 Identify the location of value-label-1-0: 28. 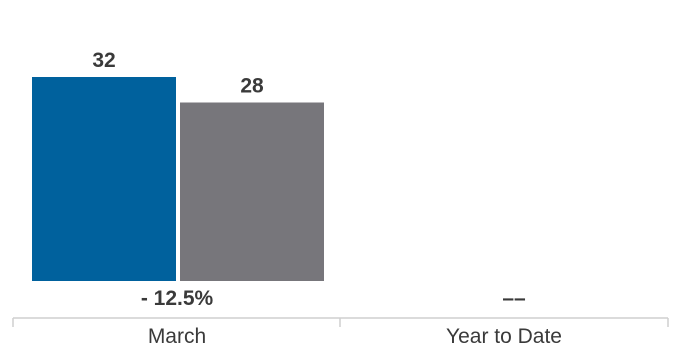
(252, 86).